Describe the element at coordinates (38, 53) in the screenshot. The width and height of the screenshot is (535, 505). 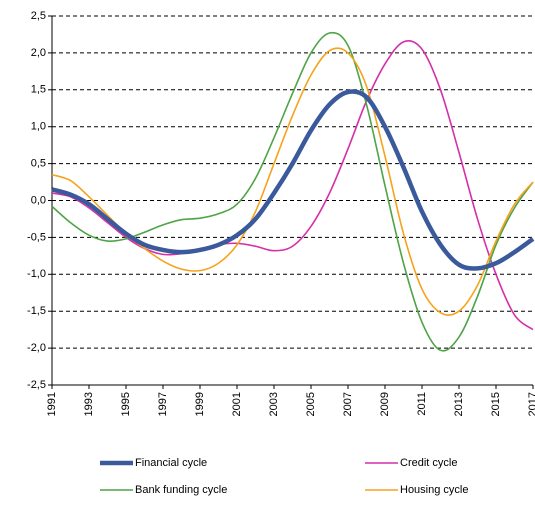
I see `y-tick-label: 2,0` at that location.